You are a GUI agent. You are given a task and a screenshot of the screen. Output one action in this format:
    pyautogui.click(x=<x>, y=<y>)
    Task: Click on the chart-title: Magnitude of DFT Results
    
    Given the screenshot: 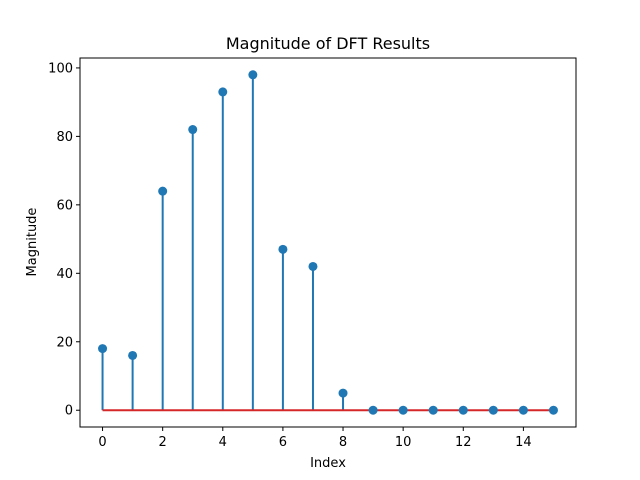 What is the action you would take?
    pyautogui.click(x=328, y=43)
    